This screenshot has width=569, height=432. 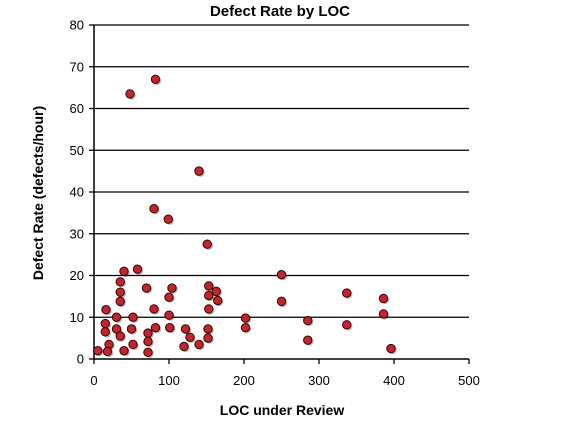 What do you see at coordinates (77, 275) in the screenshot?
I see `y-tick-label: 20` at bounding box center [77, 275].